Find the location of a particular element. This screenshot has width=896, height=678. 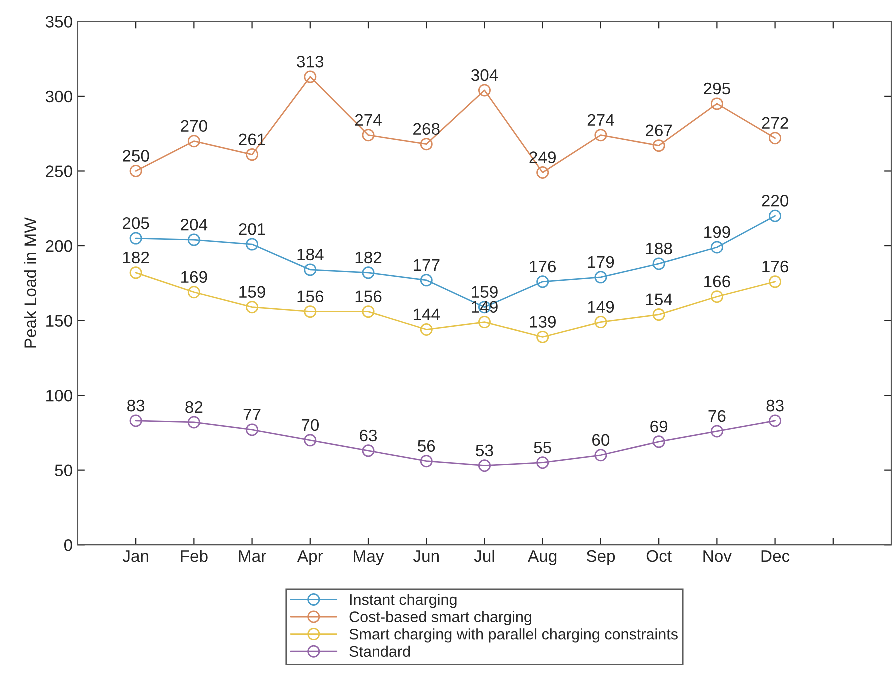

data-label: 139 is located at coordinates (543, 322).